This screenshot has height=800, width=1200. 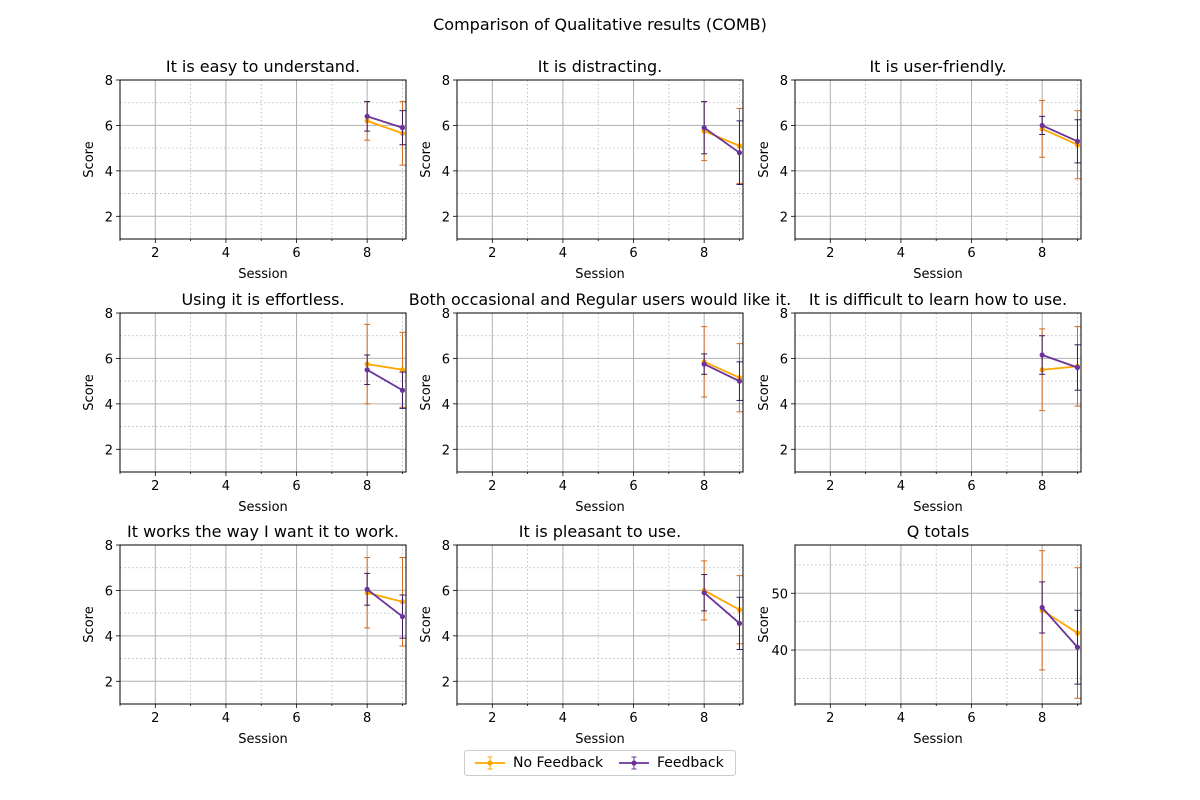 What do you see at coordinates (937, 66) in the screenshot?
I see `subplot-title: It is user-friendly.` at bounding box center [937, 66].